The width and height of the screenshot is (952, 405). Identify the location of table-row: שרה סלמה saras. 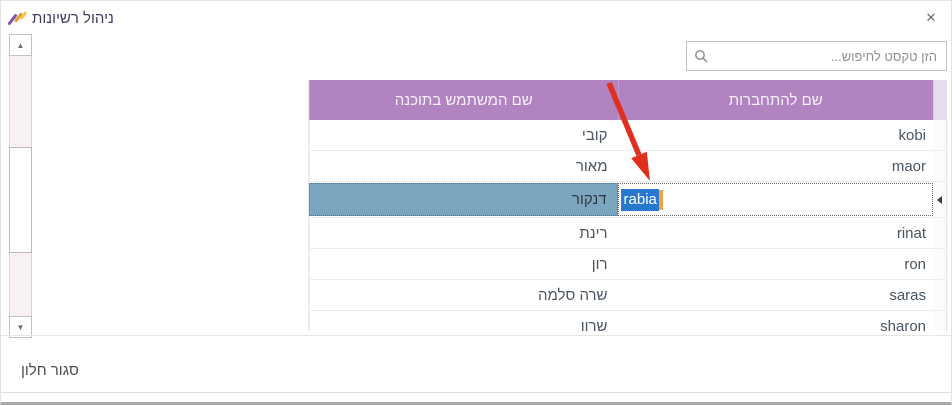
(628, 295).